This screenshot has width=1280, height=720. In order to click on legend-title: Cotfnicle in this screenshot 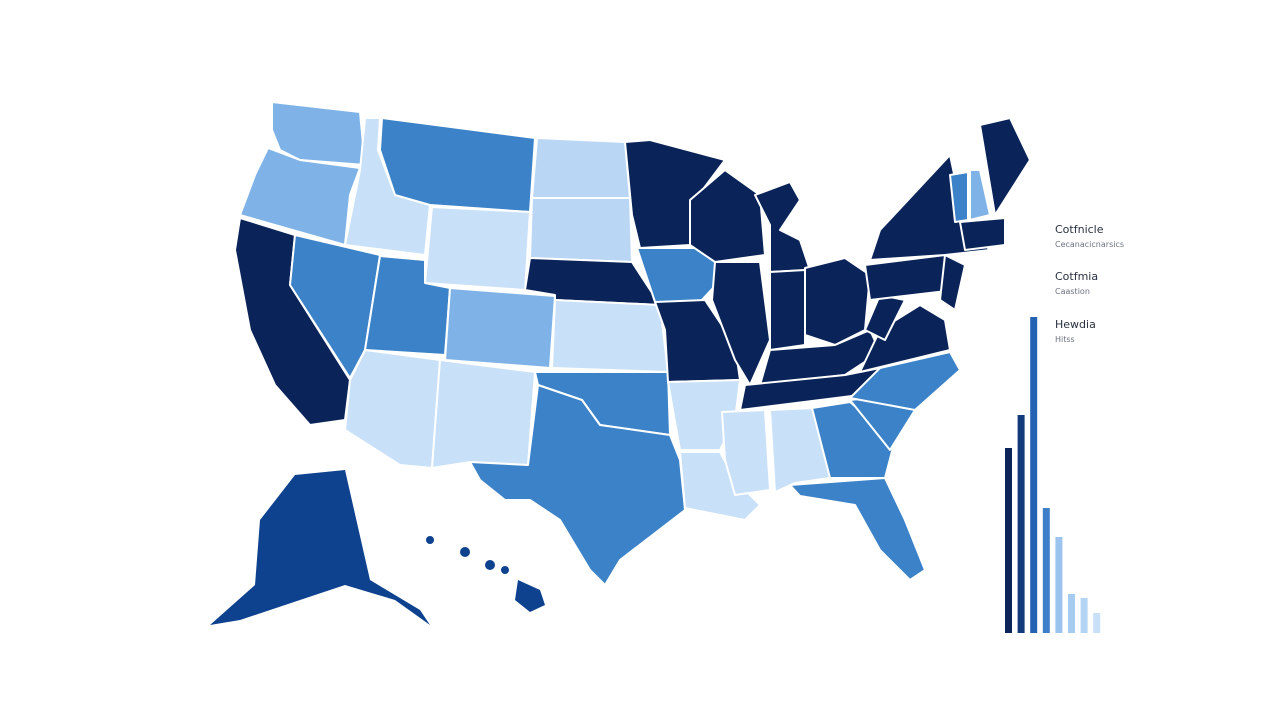, I will do `click(1079, 229)`.